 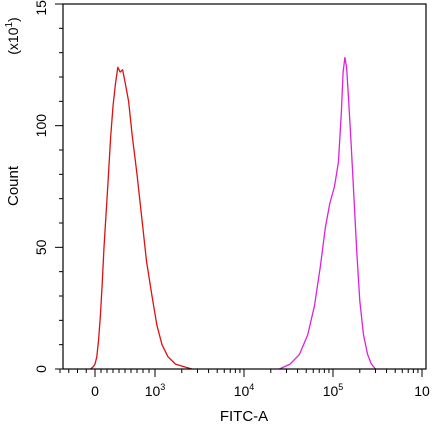 I want to click on y-tick-label: 0, so click(x=41, y=369).